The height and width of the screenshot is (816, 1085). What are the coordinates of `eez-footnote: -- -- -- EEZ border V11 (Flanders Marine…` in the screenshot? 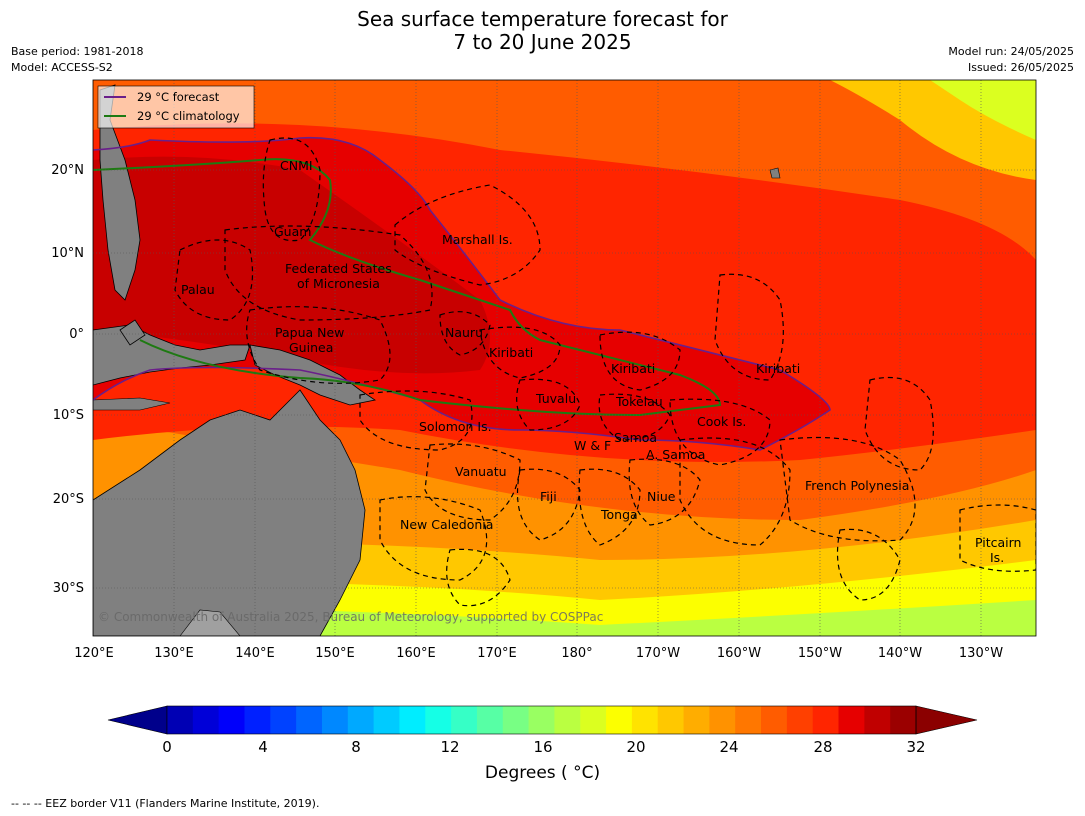 It's located at (165, 803).